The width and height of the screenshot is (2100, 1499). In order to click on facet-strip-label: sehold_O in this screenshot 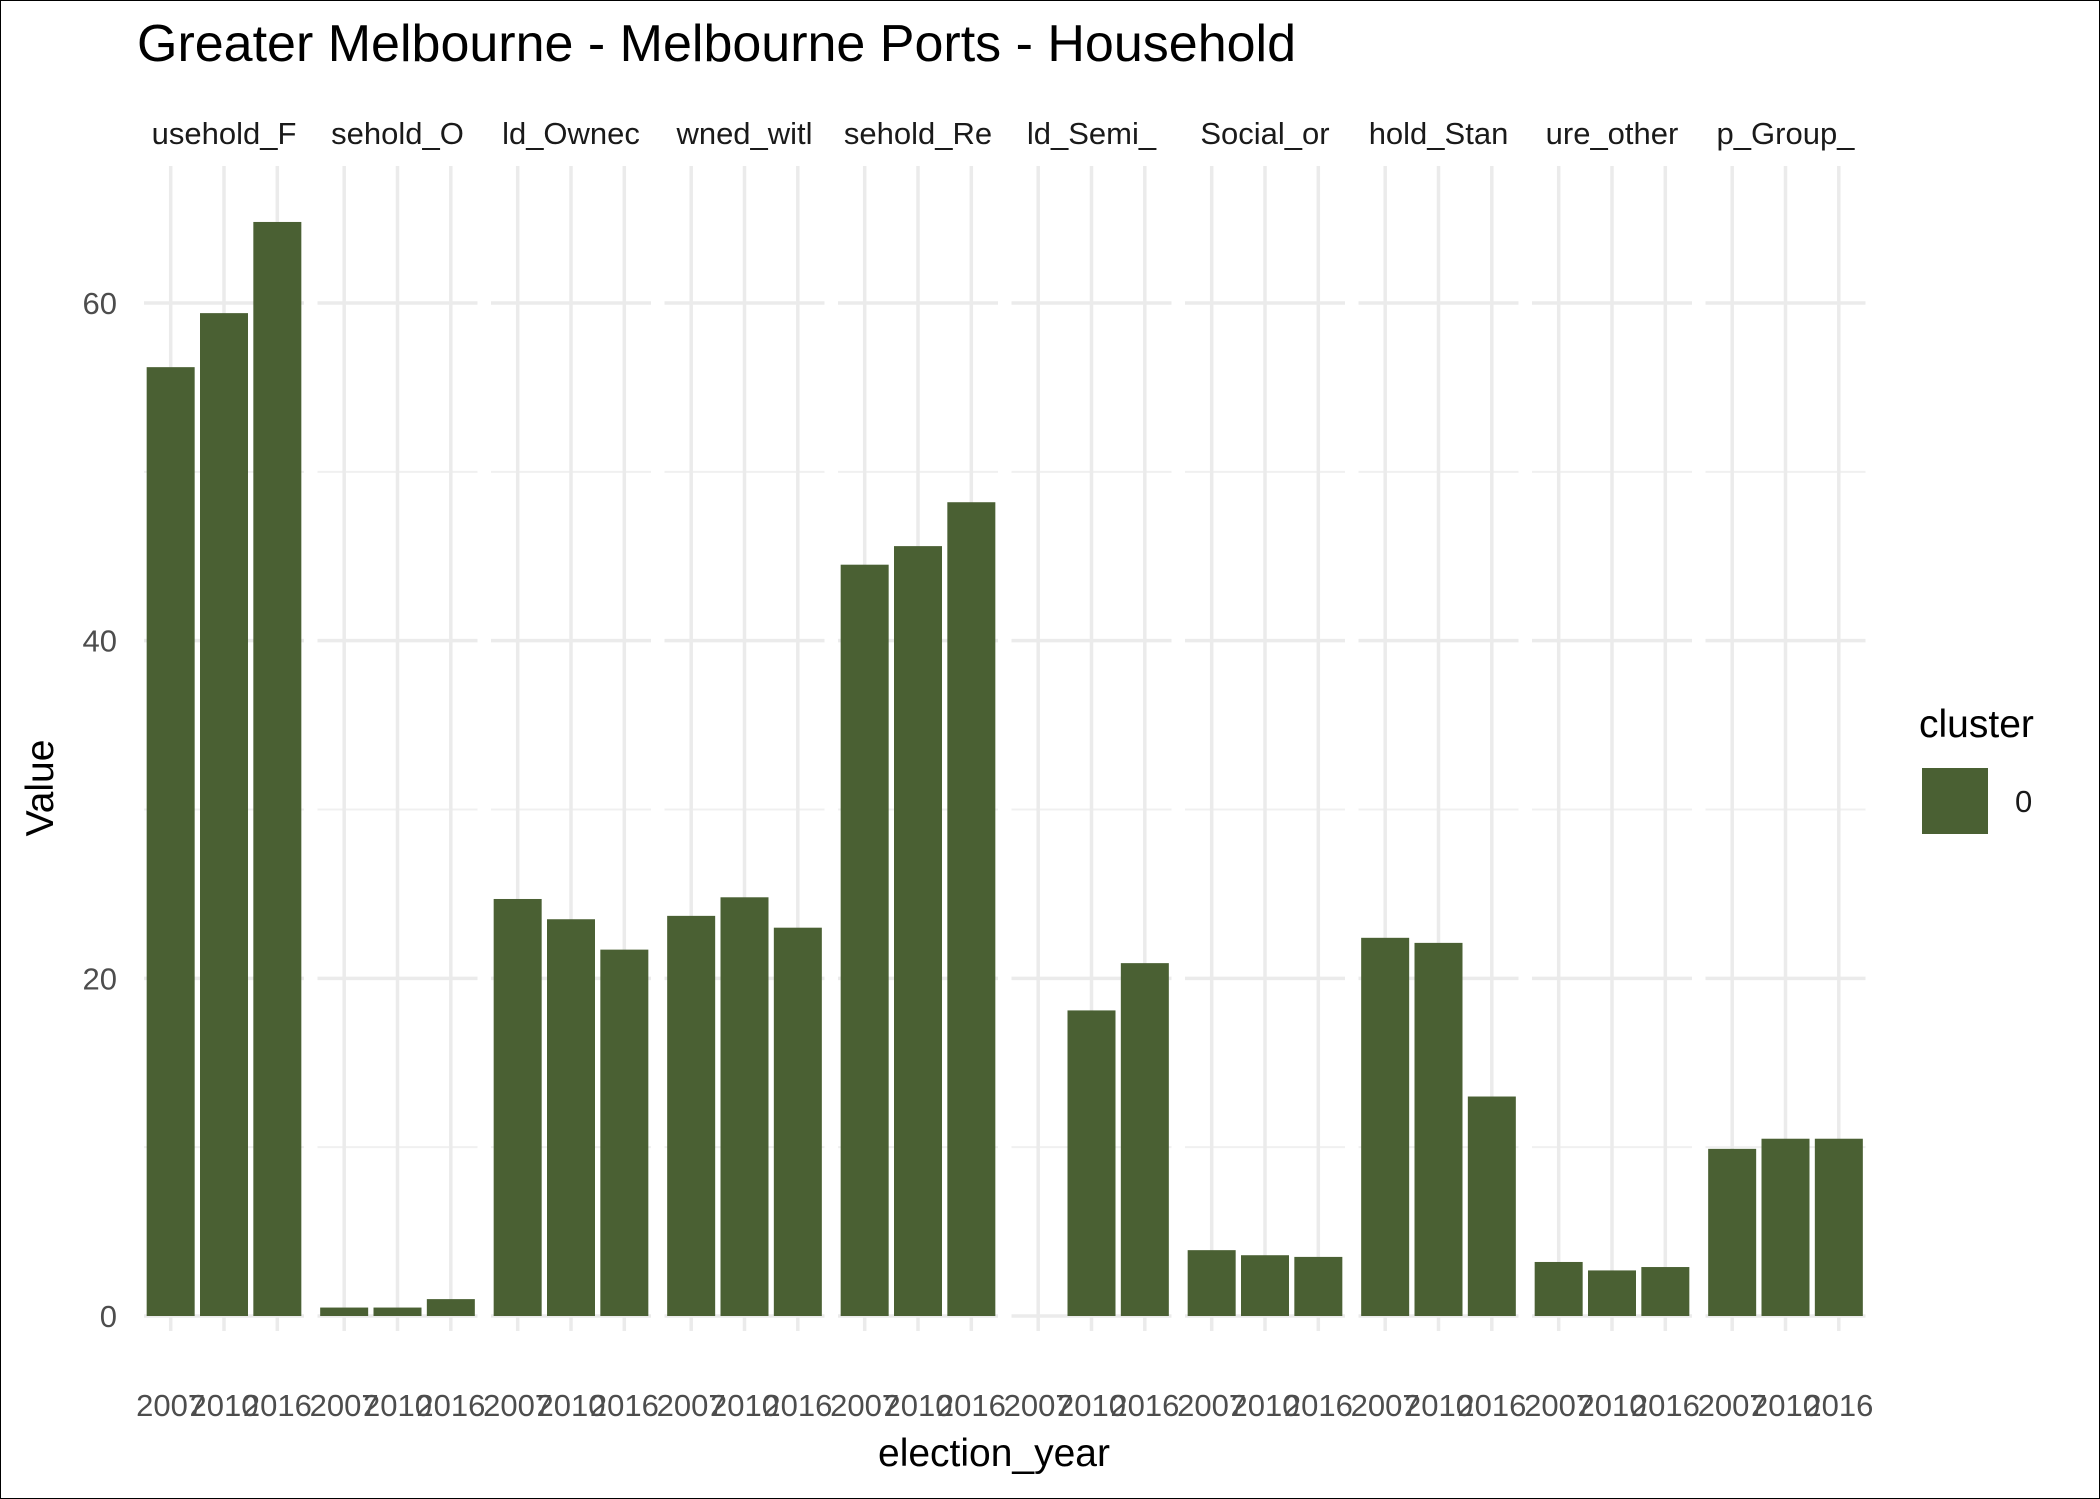, I will do `click(397, 133)`.